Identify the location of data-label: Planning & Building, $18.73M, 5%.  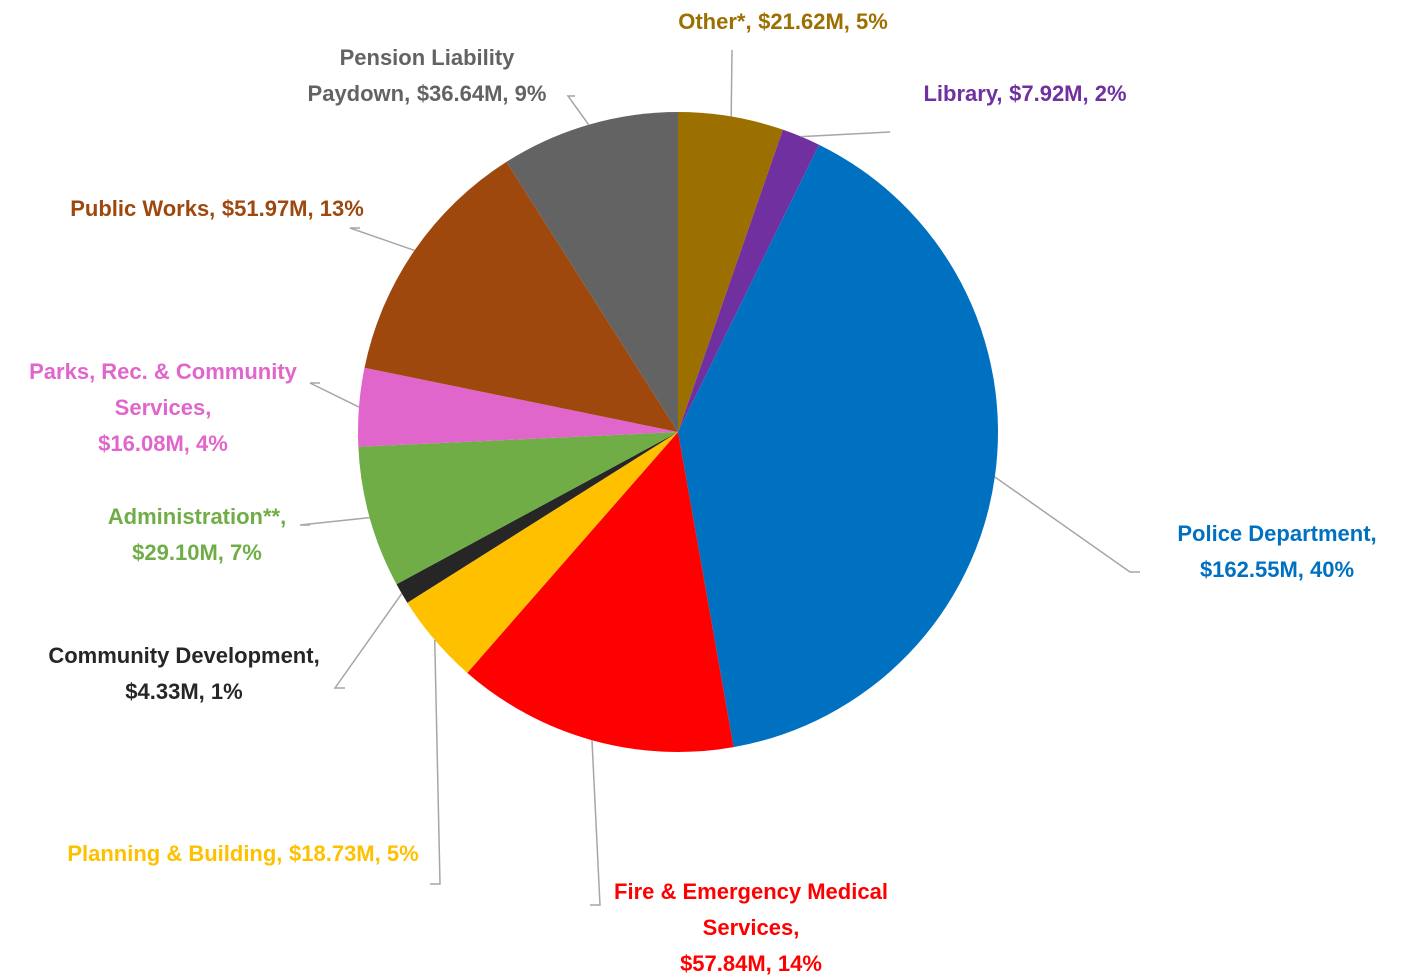
(243, 854).